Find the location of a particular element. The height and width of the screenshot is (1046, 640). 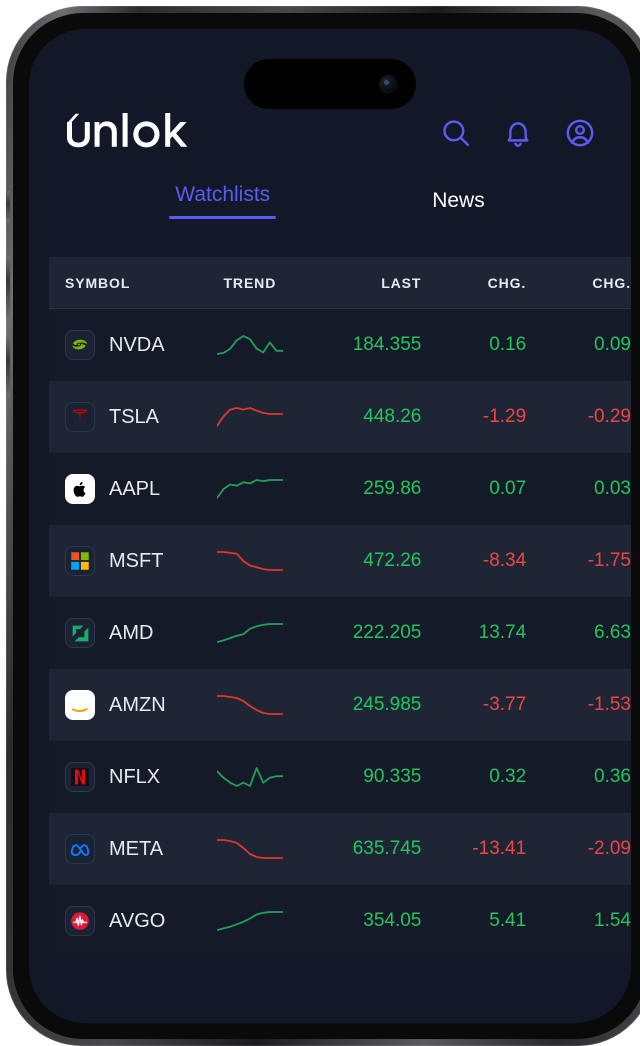

apple-logo is located at coordinates (80, 489).